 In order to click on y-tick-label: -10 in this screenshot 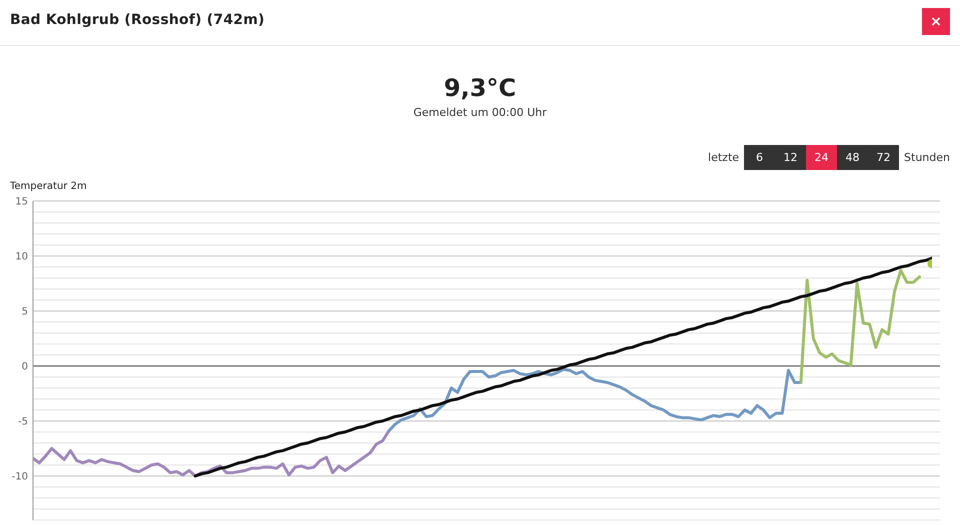, I will do `click(20, 477)`.